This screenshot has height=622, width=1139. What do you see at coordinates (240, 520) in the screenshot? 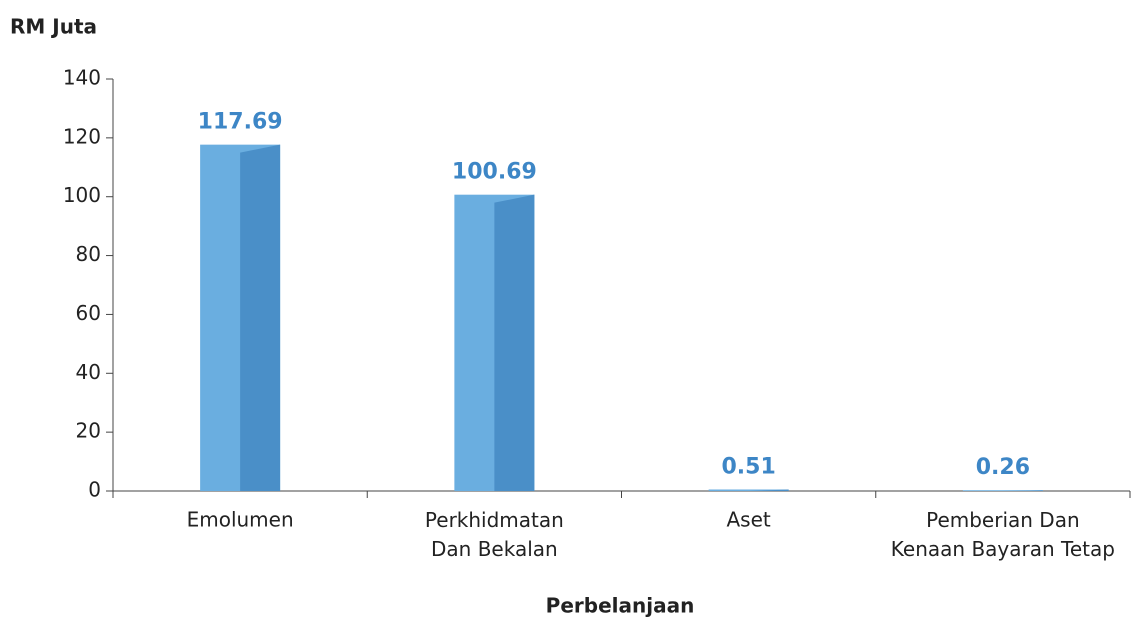
I see `x-tick-label: Emolumen` at bounding box center [240, 520].